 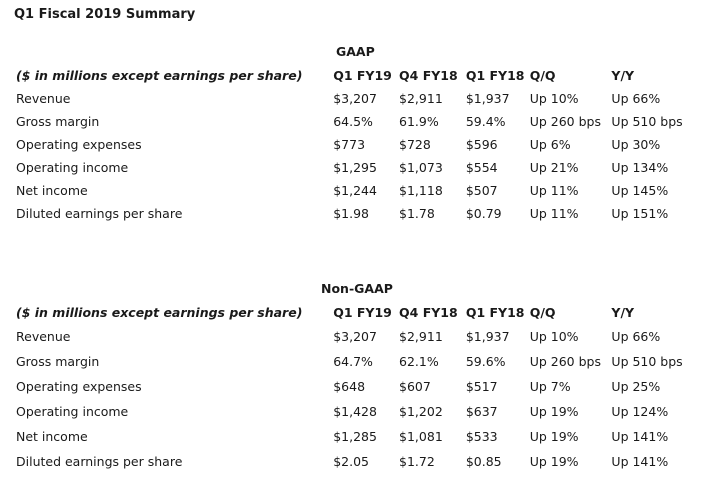 What do you see at coordinates (419, 121) in the screenshot?
I see `table-cell: 61.9%` at bounding box center [419, 121].